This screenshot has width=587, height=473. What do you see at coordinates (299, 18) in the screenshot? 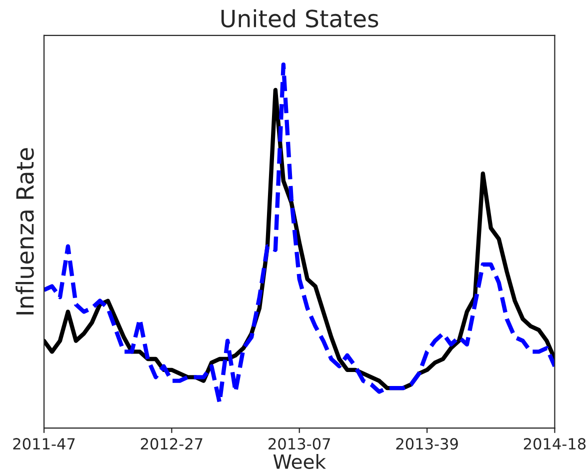
I see `chart-title: United States` at bounding box center [299, 18].